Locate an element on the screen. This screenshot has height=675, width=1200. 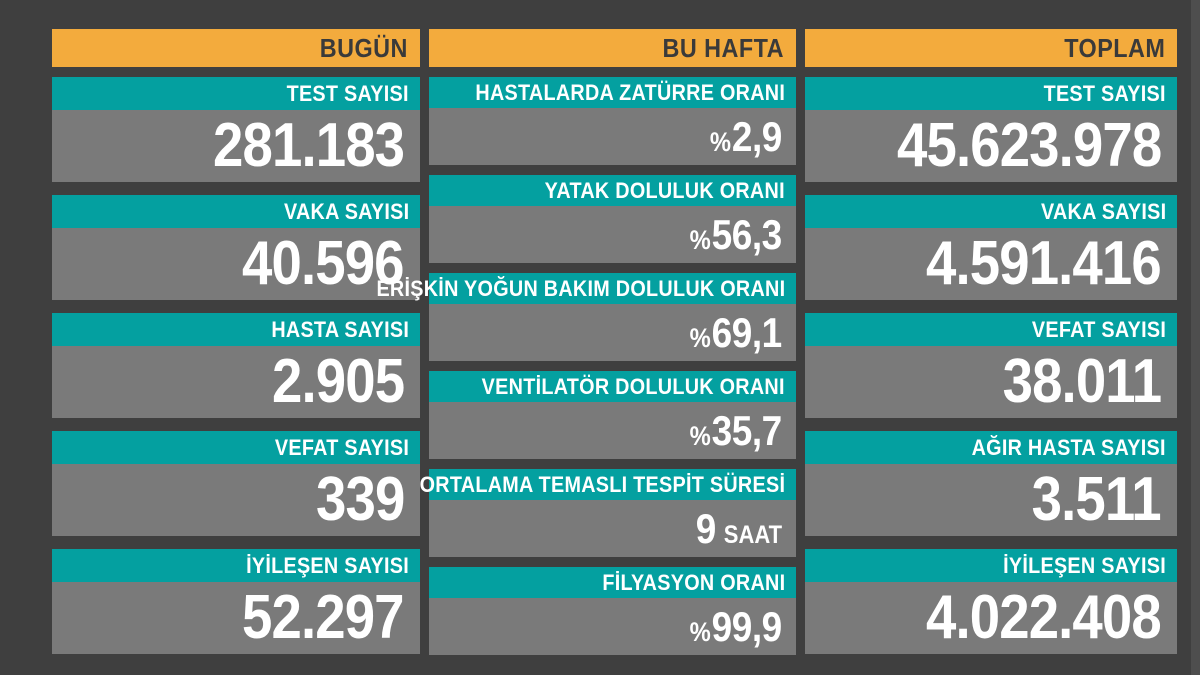
stat-value-area: 339 is located at coordinates (236, 500).